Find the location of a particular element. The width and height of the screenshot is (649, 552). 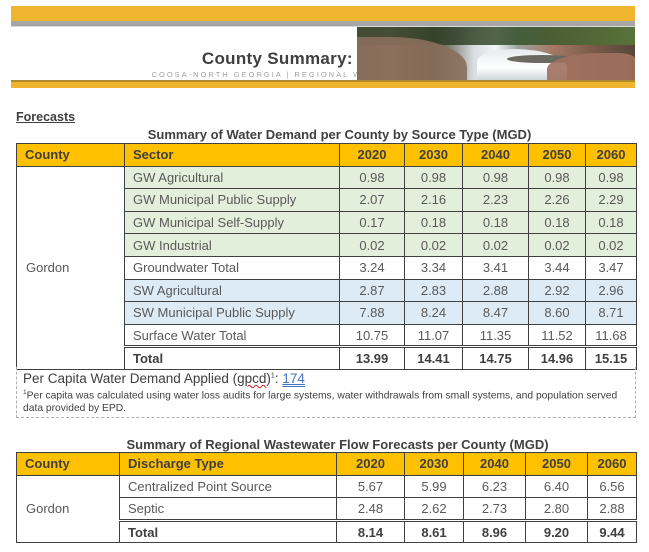

value-cell: 2.07 is located at coordinates (372, 200).